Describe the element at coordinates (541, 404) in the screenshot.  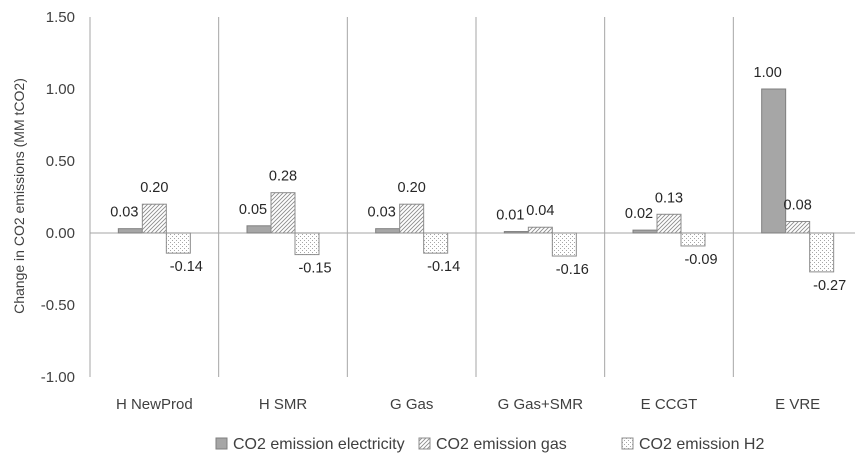
I see `x-tick-label: G Gas+SMR` at that location.